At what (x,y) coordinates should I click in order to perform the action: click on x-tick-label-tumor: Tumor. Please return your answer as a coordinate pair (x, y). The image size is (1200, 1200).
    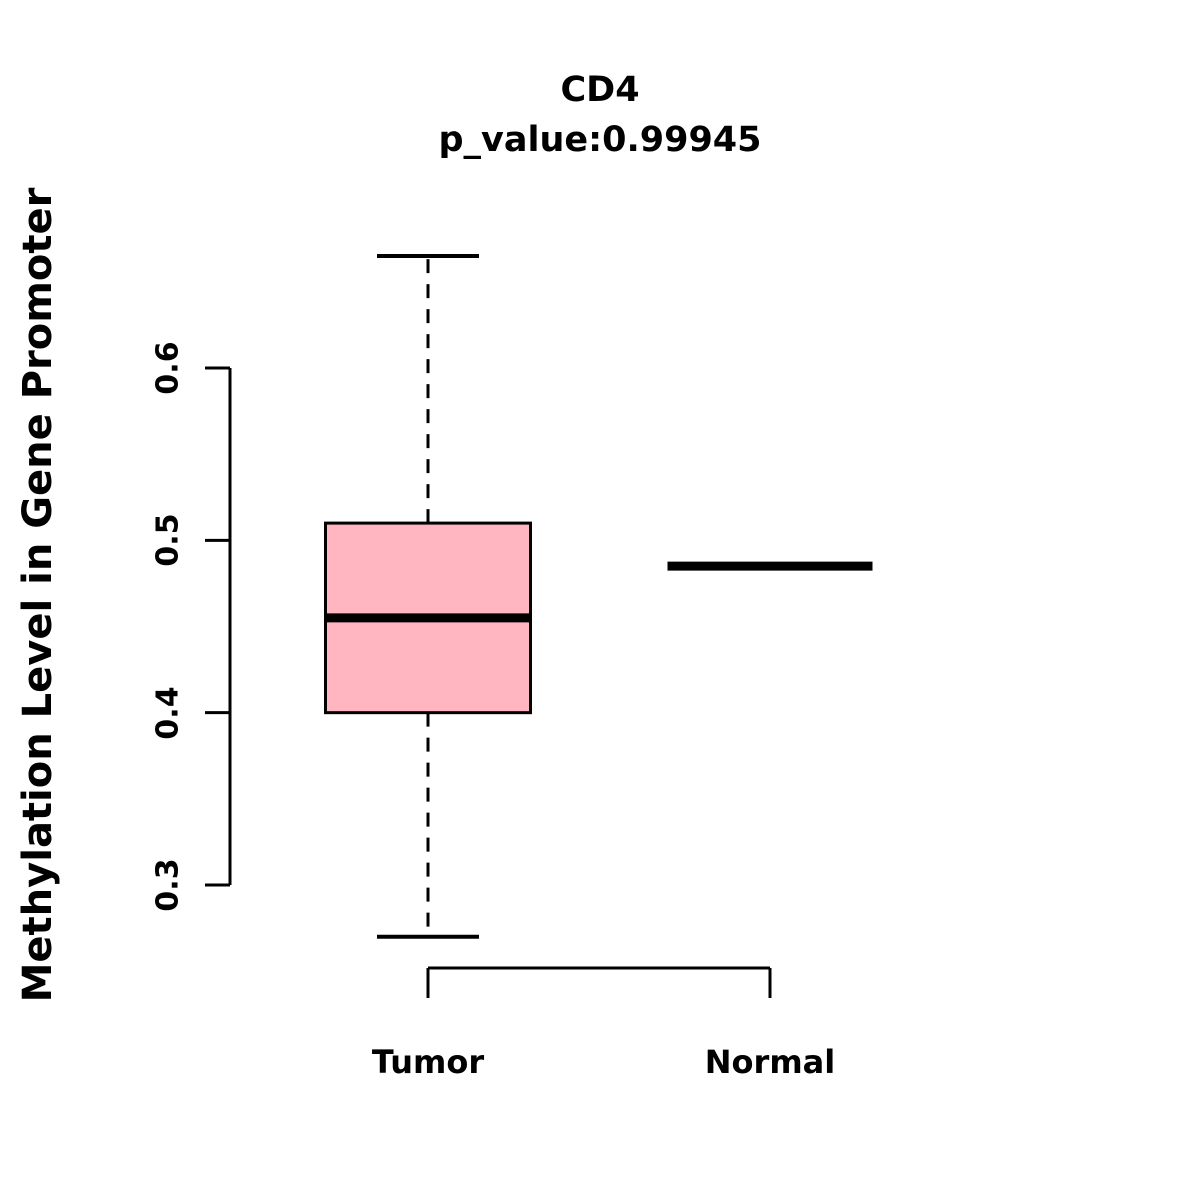
    Looking at the image, I should click on (428, 1062).